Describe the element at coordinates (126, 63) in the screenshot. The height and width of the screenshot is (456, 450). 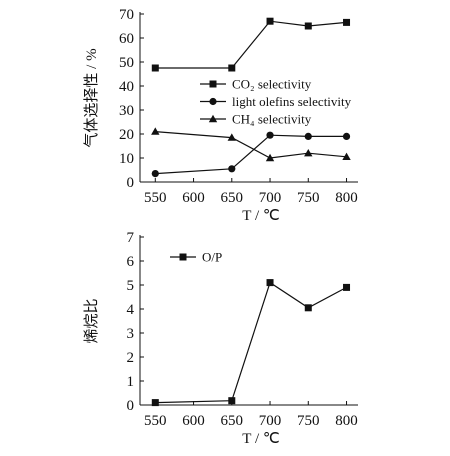
I see `y-tick-label: 50` at that location.